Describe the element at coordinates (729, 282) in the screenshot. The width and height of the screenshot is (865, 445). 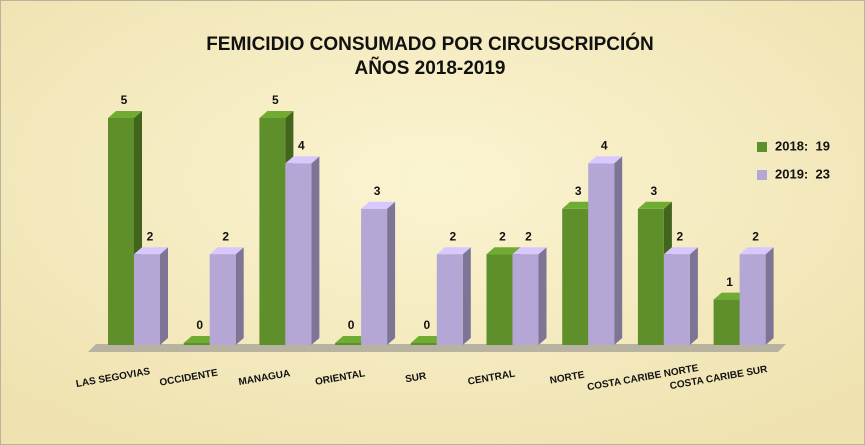
I see `value-label: 1` at that location.